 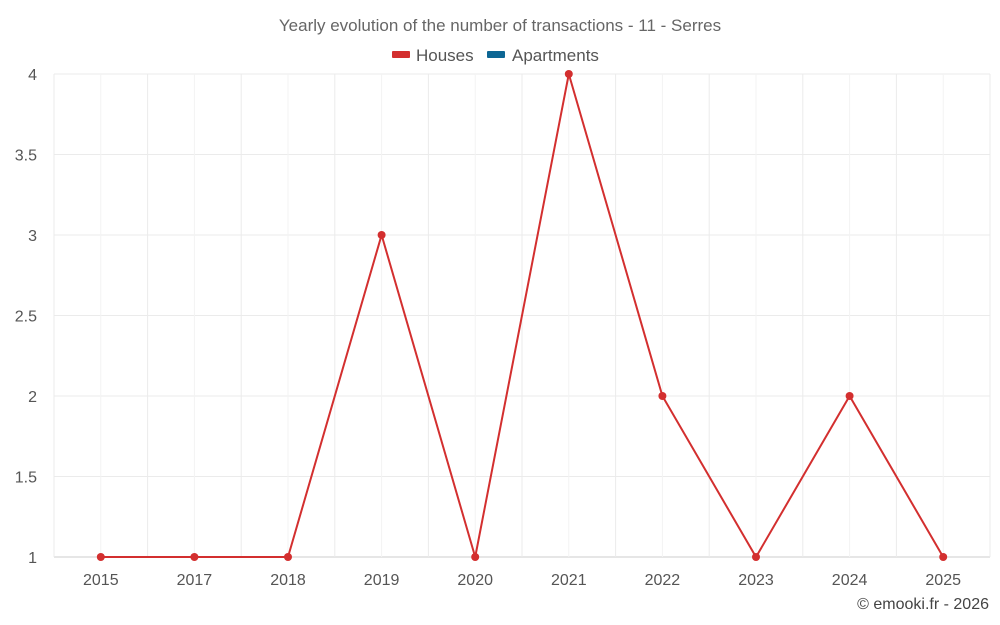 I want to click on y-tick-label: 3, so click(x=32, y=236).